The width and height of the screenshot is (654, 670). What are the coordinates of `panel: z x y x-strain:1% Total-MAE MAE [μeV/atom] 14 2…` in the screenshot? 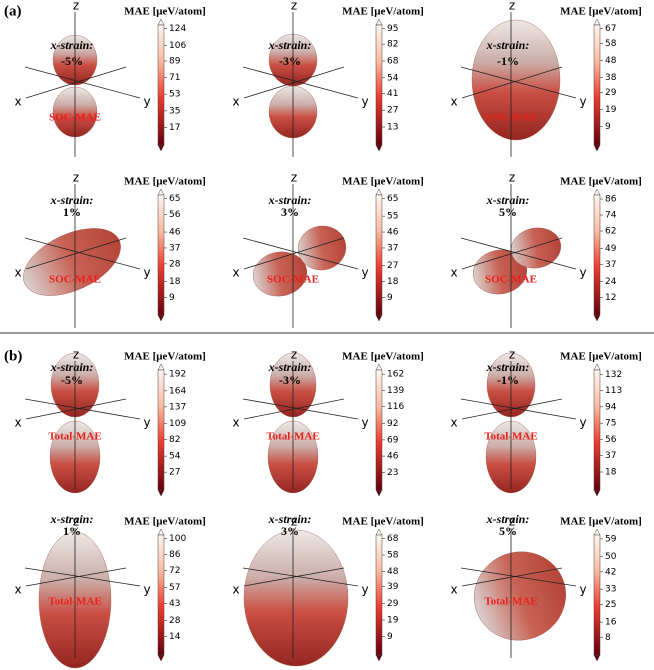 It's located at (110, 590).